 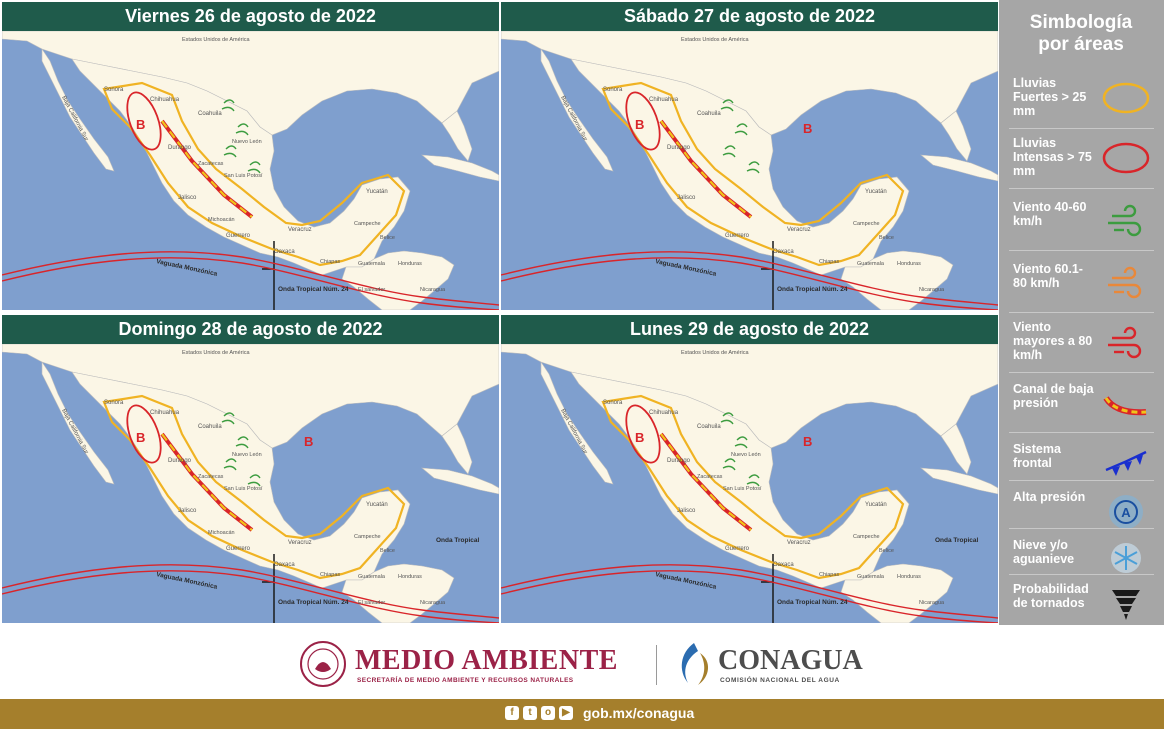 I want to click on legend-item-lluvias-fuertes: Lluvias Fuertes > 25 mm, so click(x=1081, y=99).